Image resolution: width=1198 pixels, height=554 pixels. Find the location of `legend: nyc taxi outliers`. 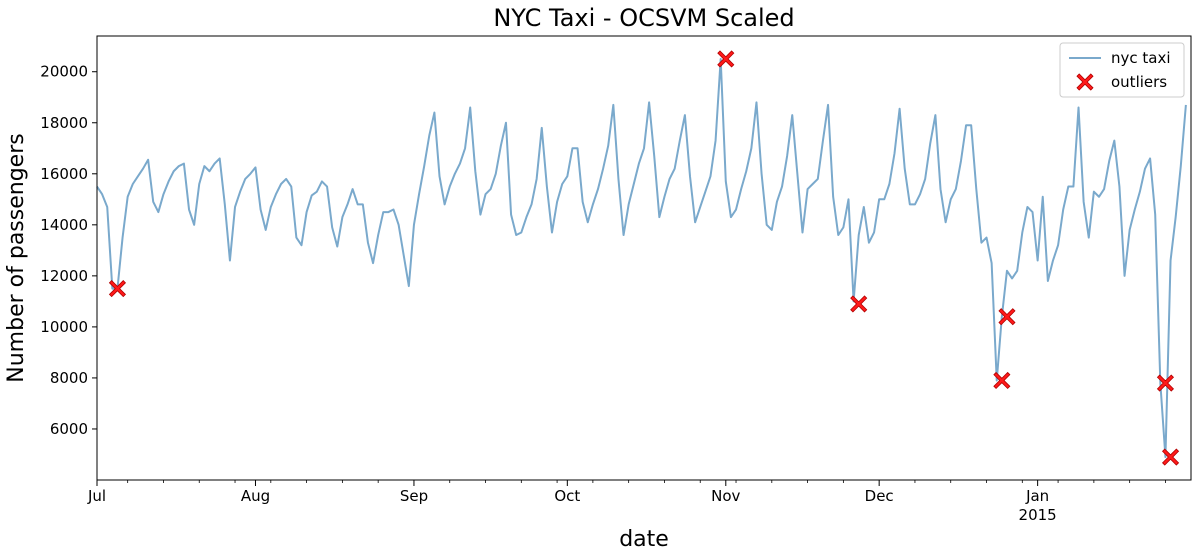

legend: nyc taxi outliers is located at coordinates (1122, 70).